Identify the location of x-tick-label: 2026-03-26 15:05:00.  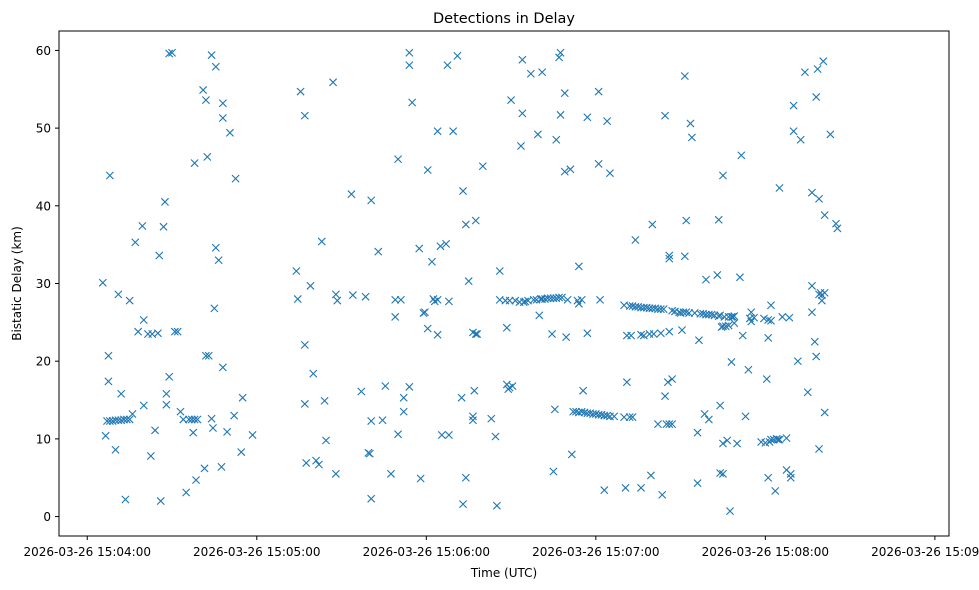
(256, 552).